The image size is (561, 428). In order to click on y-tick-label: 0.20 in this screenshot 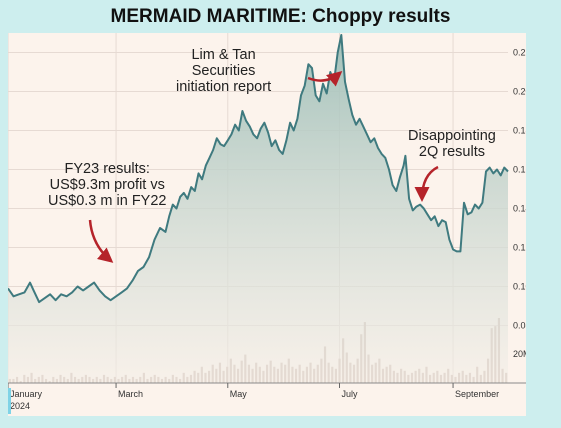, I will do `click(519, 92)`.